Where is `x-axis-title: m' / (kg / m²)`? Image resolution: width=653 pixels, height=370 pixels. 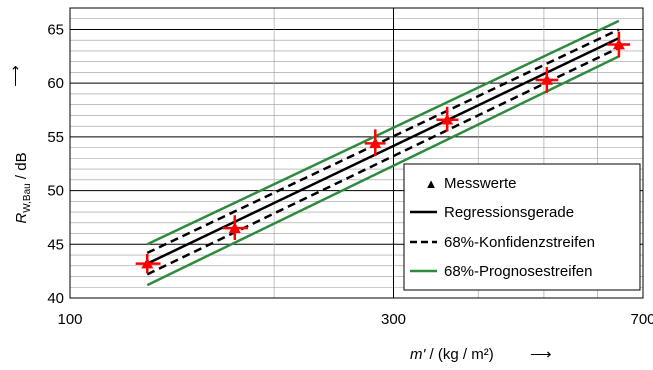
x-axis-title: m' / (kg / m²) is located at coordinates (452, 354).